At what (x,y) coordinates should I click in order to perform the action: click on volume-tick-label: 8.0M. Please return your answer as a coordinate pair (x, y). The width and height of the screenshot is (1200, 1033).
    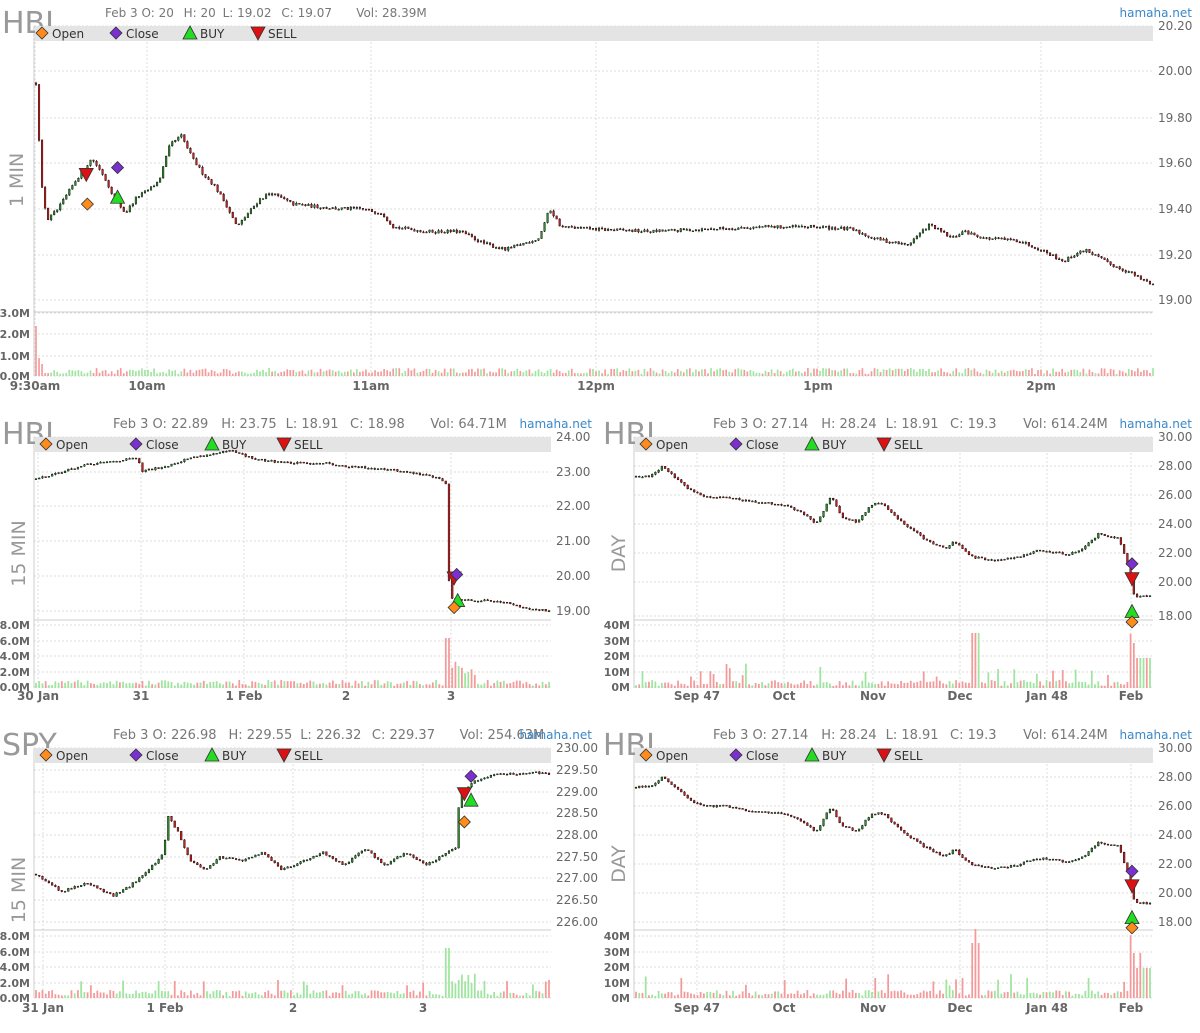
    Looking at the image, I should click on (15, 625).